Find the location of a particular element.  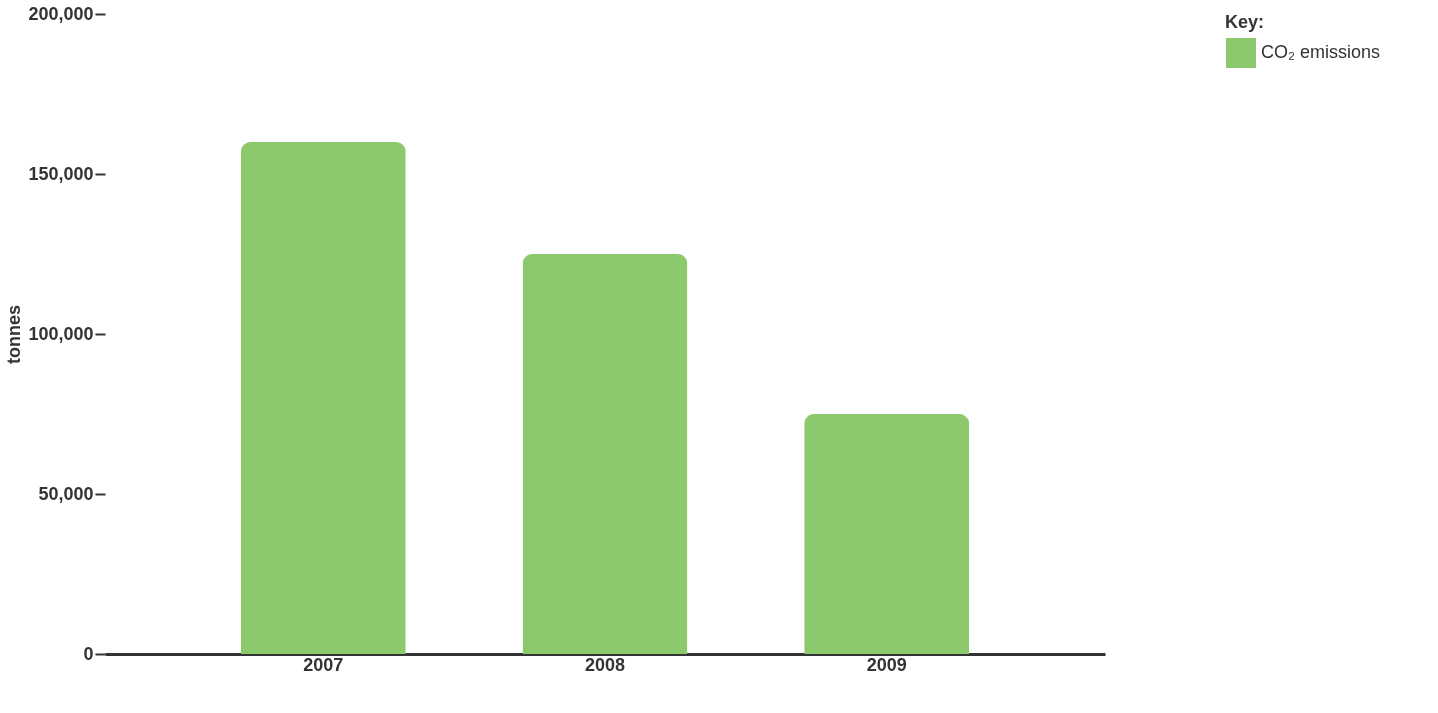

y-axis-title: tonnes is located at coordinates (14, 334).